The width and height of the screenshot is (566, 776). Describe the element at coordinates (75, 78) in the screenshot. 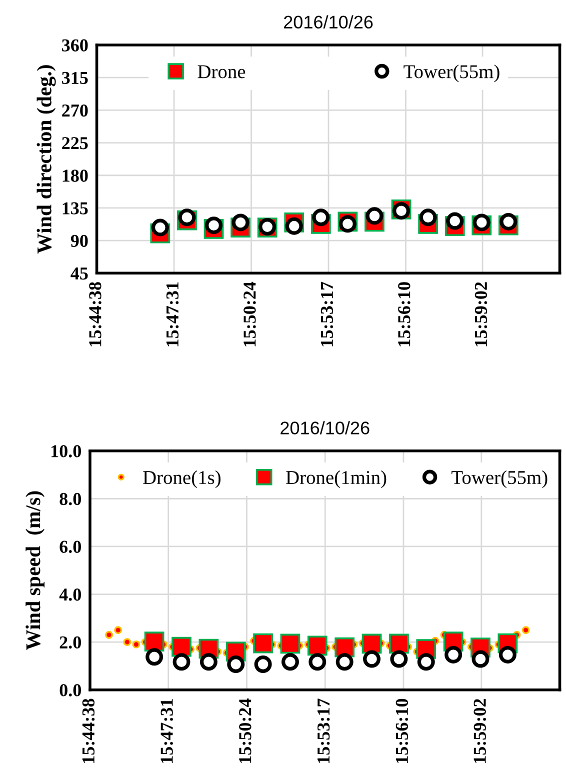

I see `y-tick-label: 315` at that location.